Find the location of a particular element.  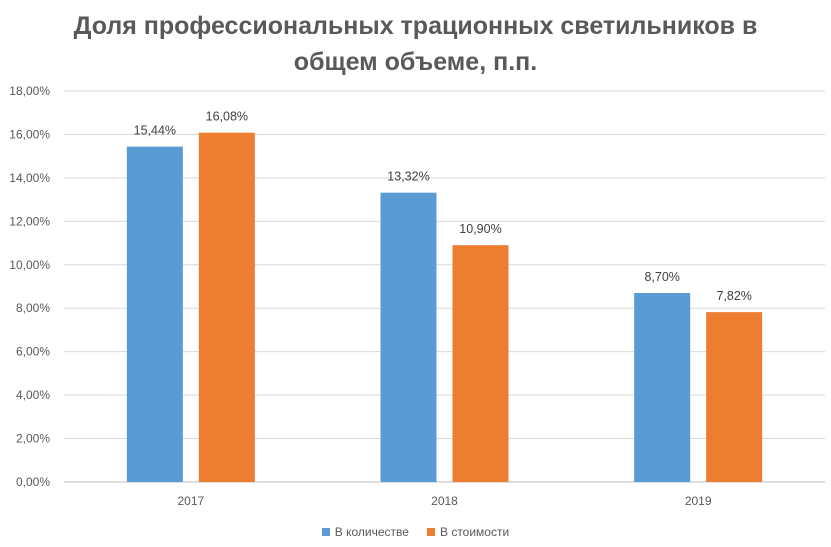

data-label-series-2-2018: 10,90% is located at coordinates (480, 229).